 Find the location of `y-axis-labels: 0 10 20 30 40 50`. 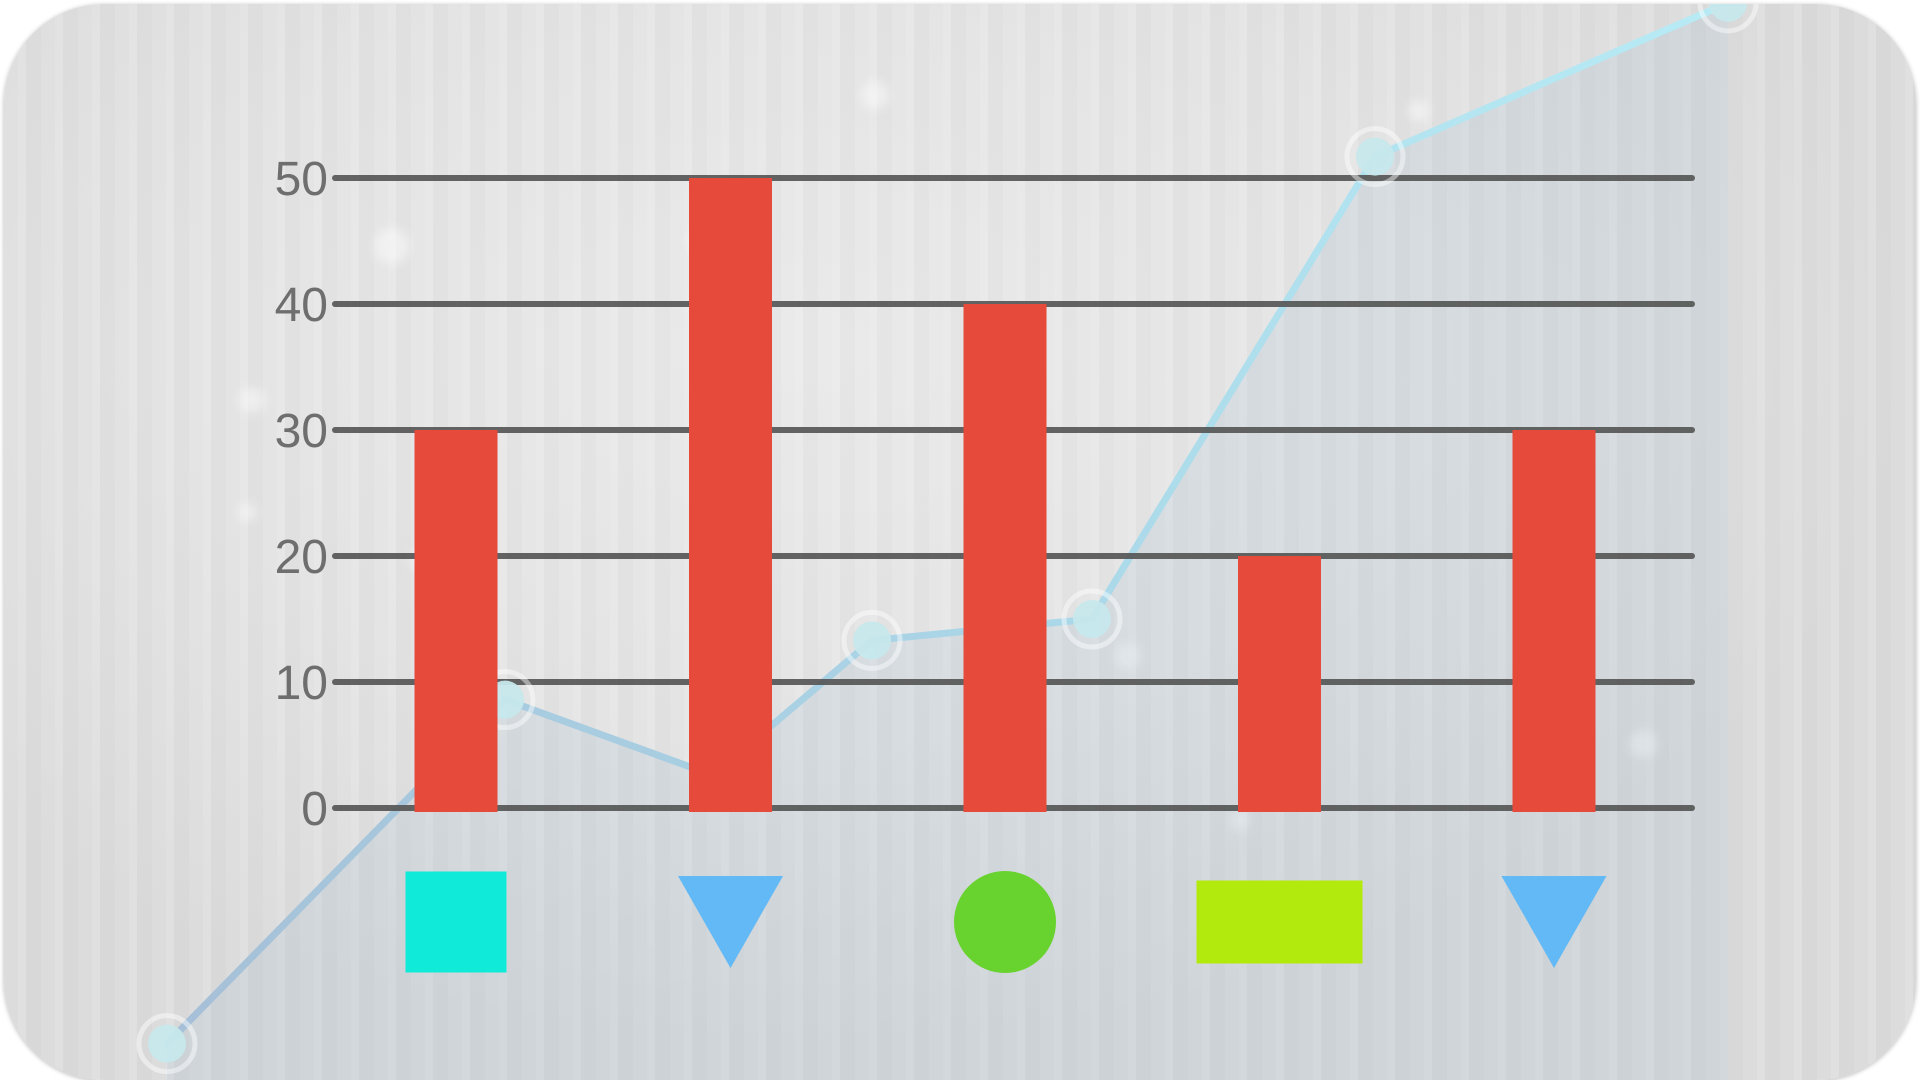

y-axis-labels: 0 10 20 30 40 50 is located at coordinates (301, 494).